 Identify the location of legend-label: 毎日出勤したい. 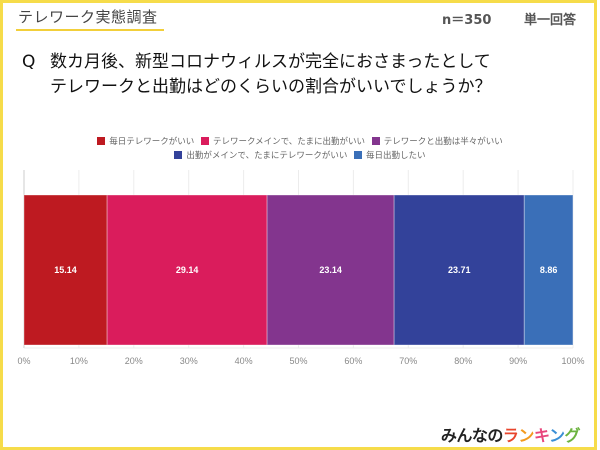
(396, 156).